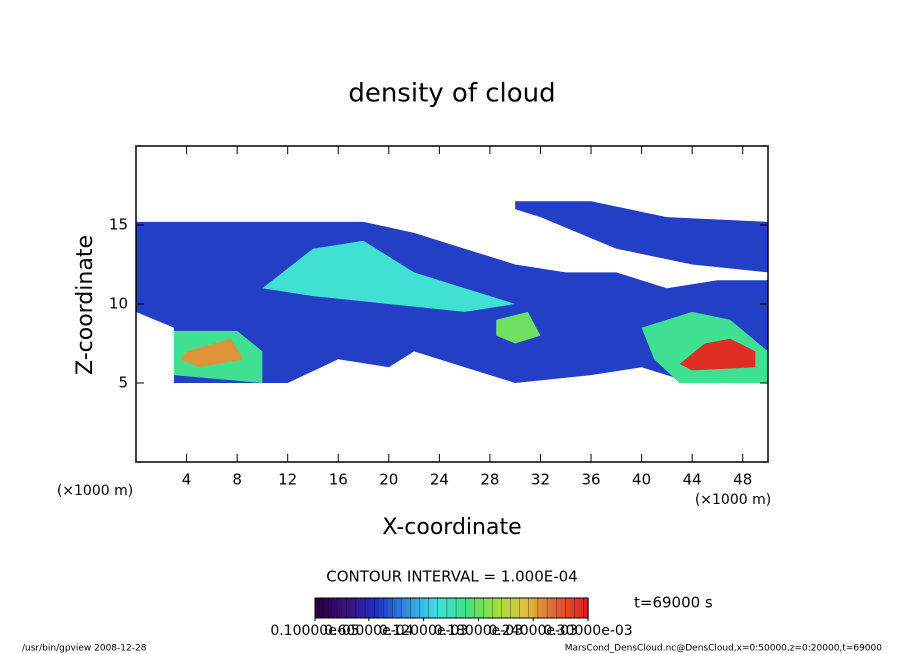  Describe the element at coordinates (338, 480) in the screenshot. I see `x-tick-label: 16` at that location.